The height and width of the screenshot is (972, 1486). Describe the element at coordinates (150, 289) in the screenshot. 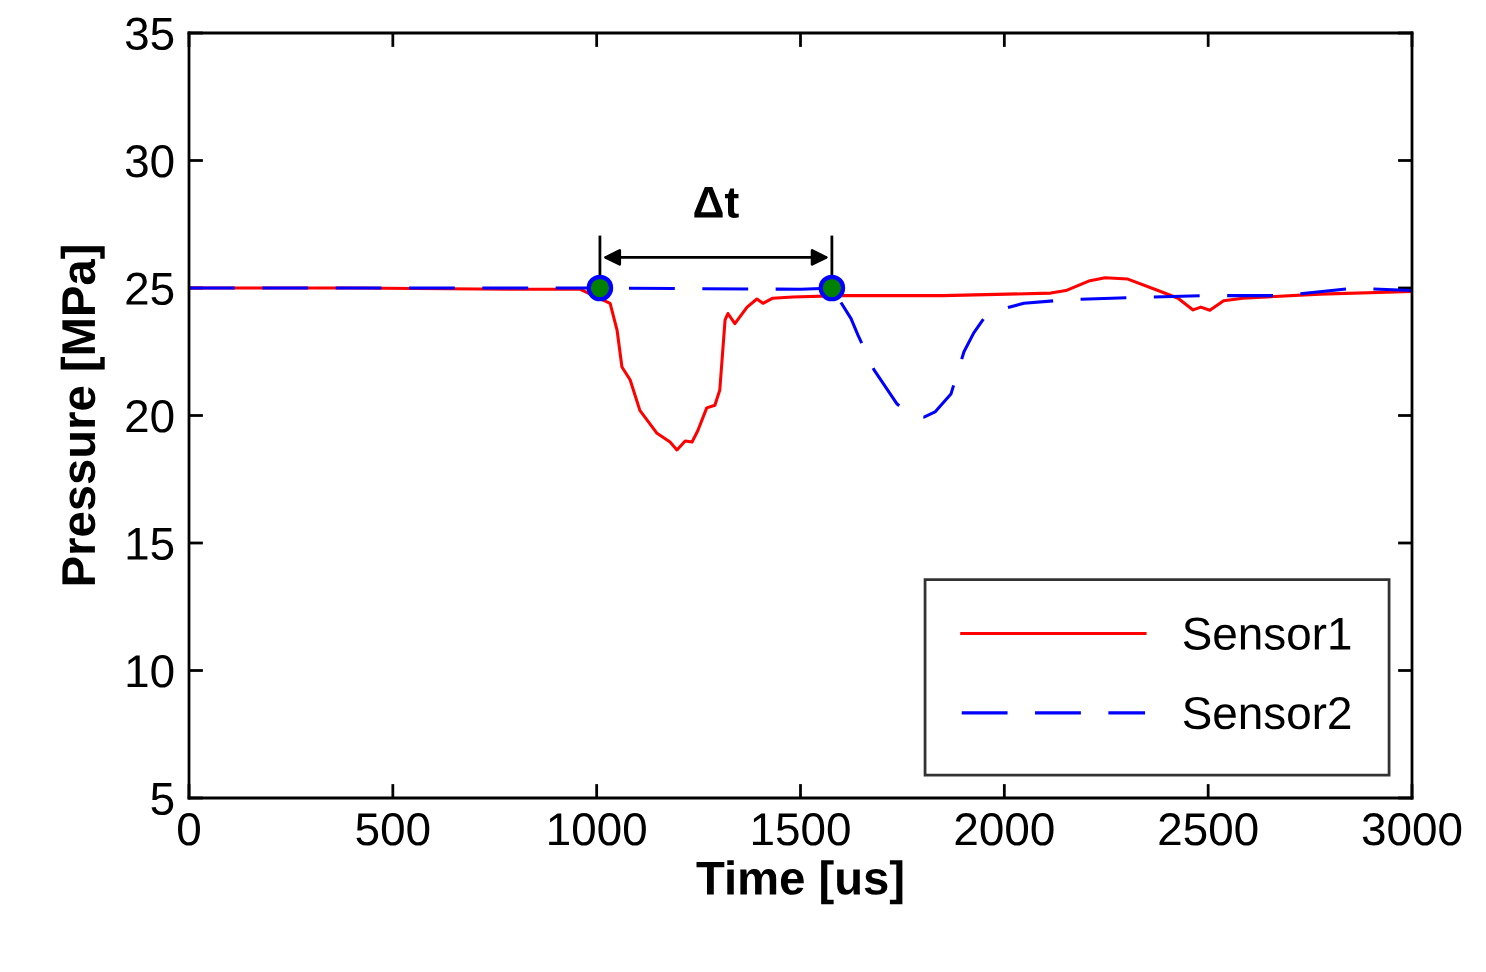

I see `y-tick-label: 25` at that location.